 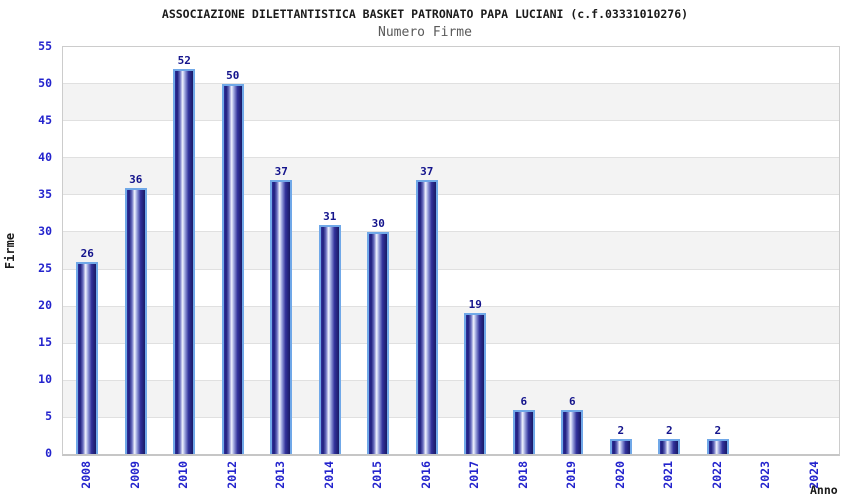 What do you see at coordinates (378, 223) in the screenshot?
I see `bar-value-label: 30` at bounding box center [378, 223].